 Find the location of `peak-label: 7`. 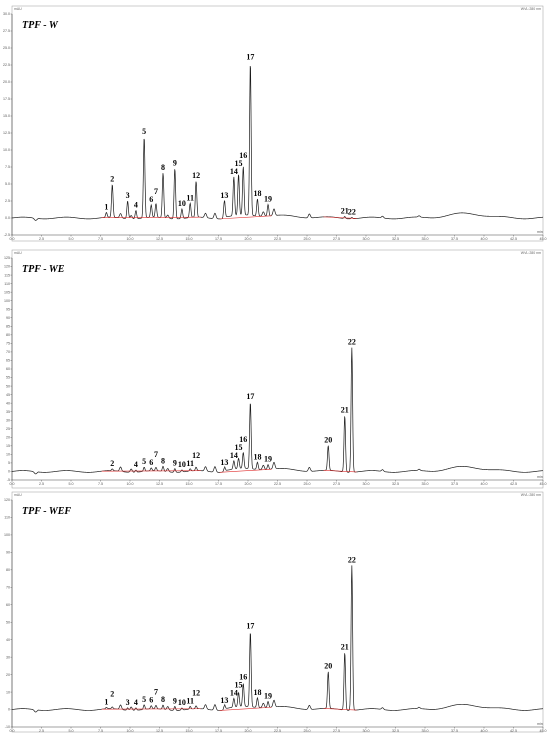

peak-label: 7 is located at coordinates (156, 191).